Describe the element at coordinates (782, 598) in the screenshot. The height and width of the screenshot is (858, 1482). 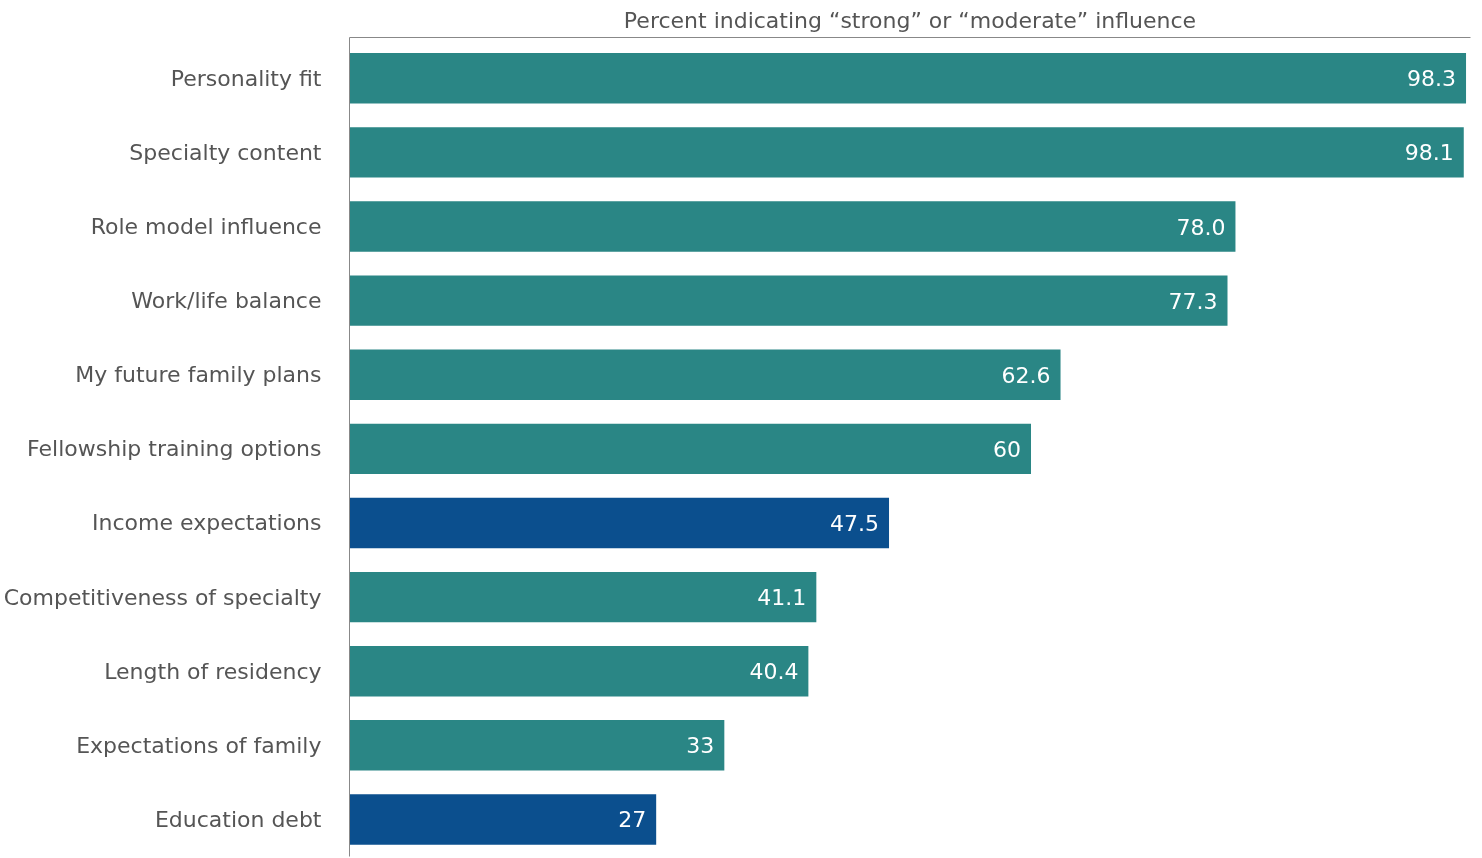
I see `data-label: 41.1` at that location.